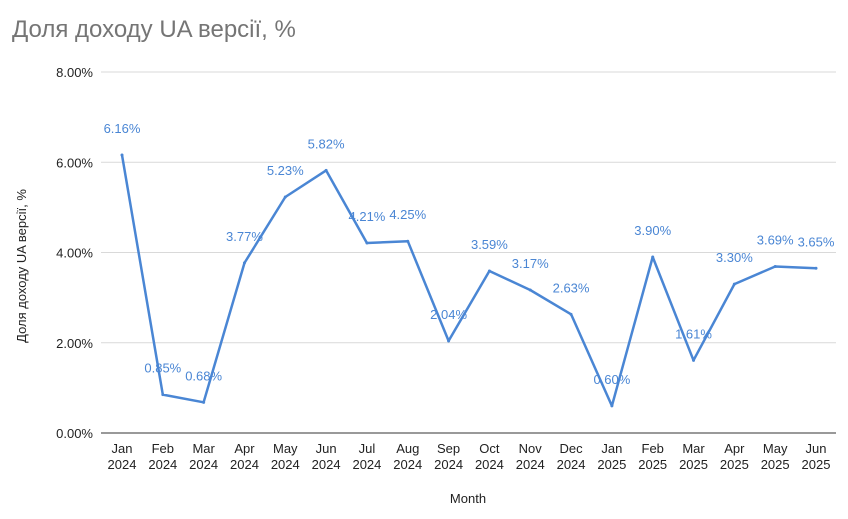 Image resolution: width=848 pixels, height=519 pixels. I want to click on data-label: 3.59%, so click(489, 244).